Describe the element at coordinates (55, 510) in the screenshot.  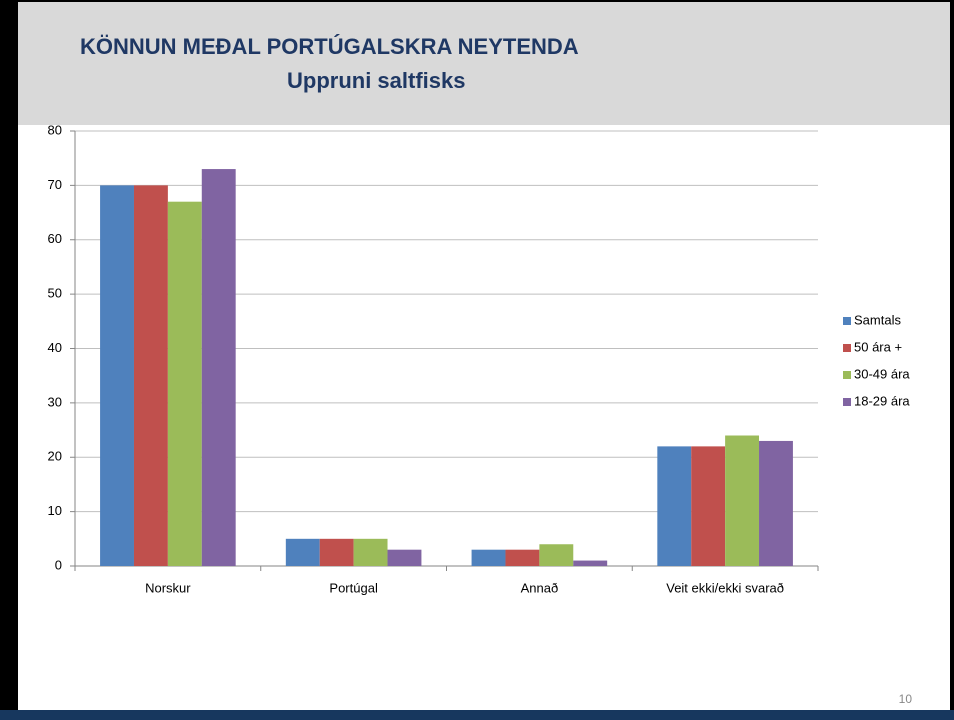
I see `y-tick-label: 10` at that location.